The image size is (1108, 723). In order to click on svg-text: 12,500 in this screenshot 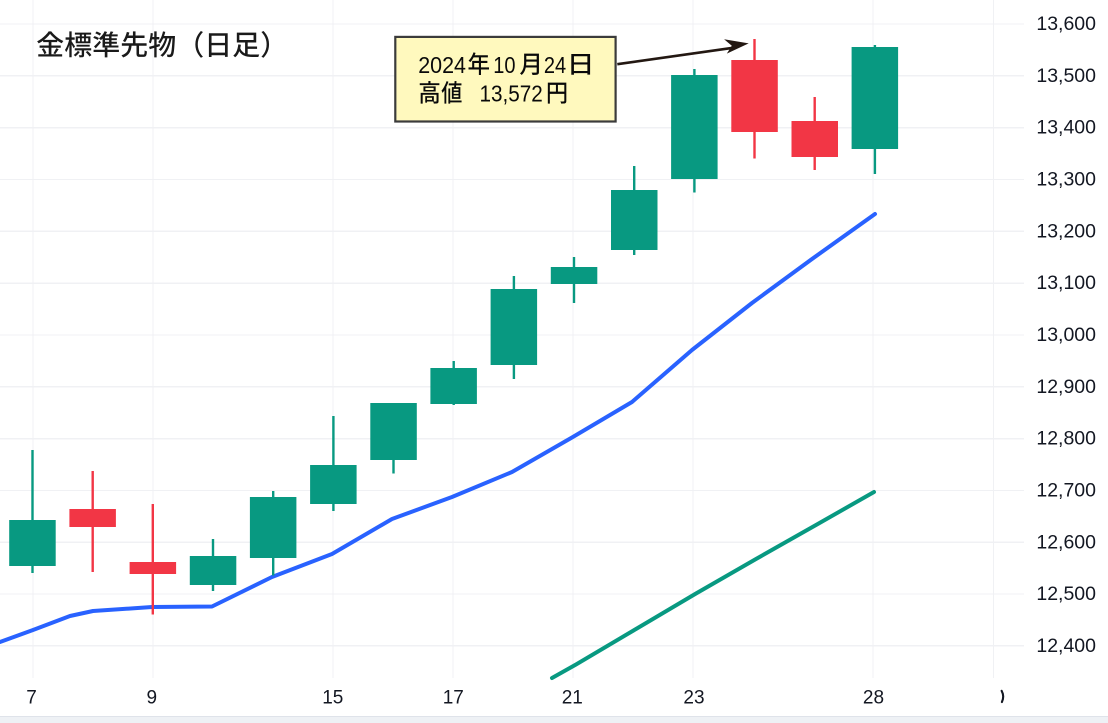, I will do `click(1066, 594)`.